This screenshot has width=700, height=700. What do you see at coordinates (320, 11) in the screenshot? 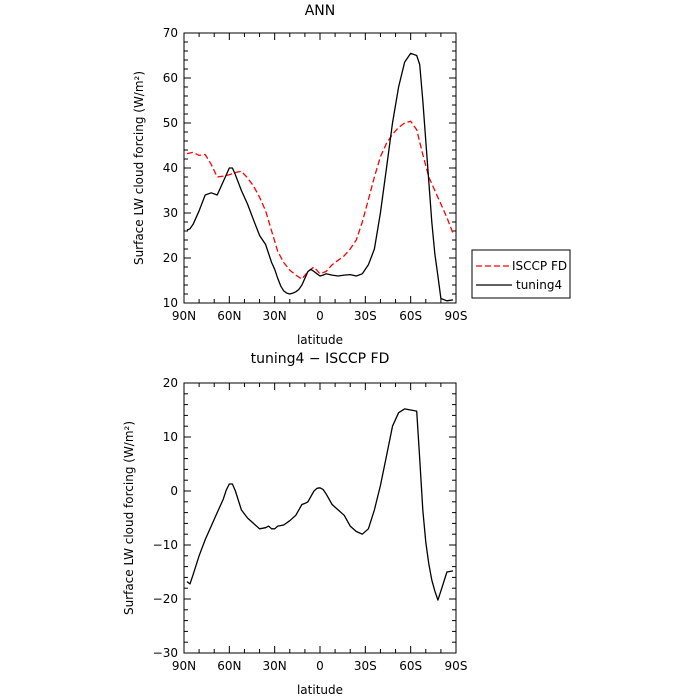
I see `top-chart-title: ANN` at bounding box center [320, 11].